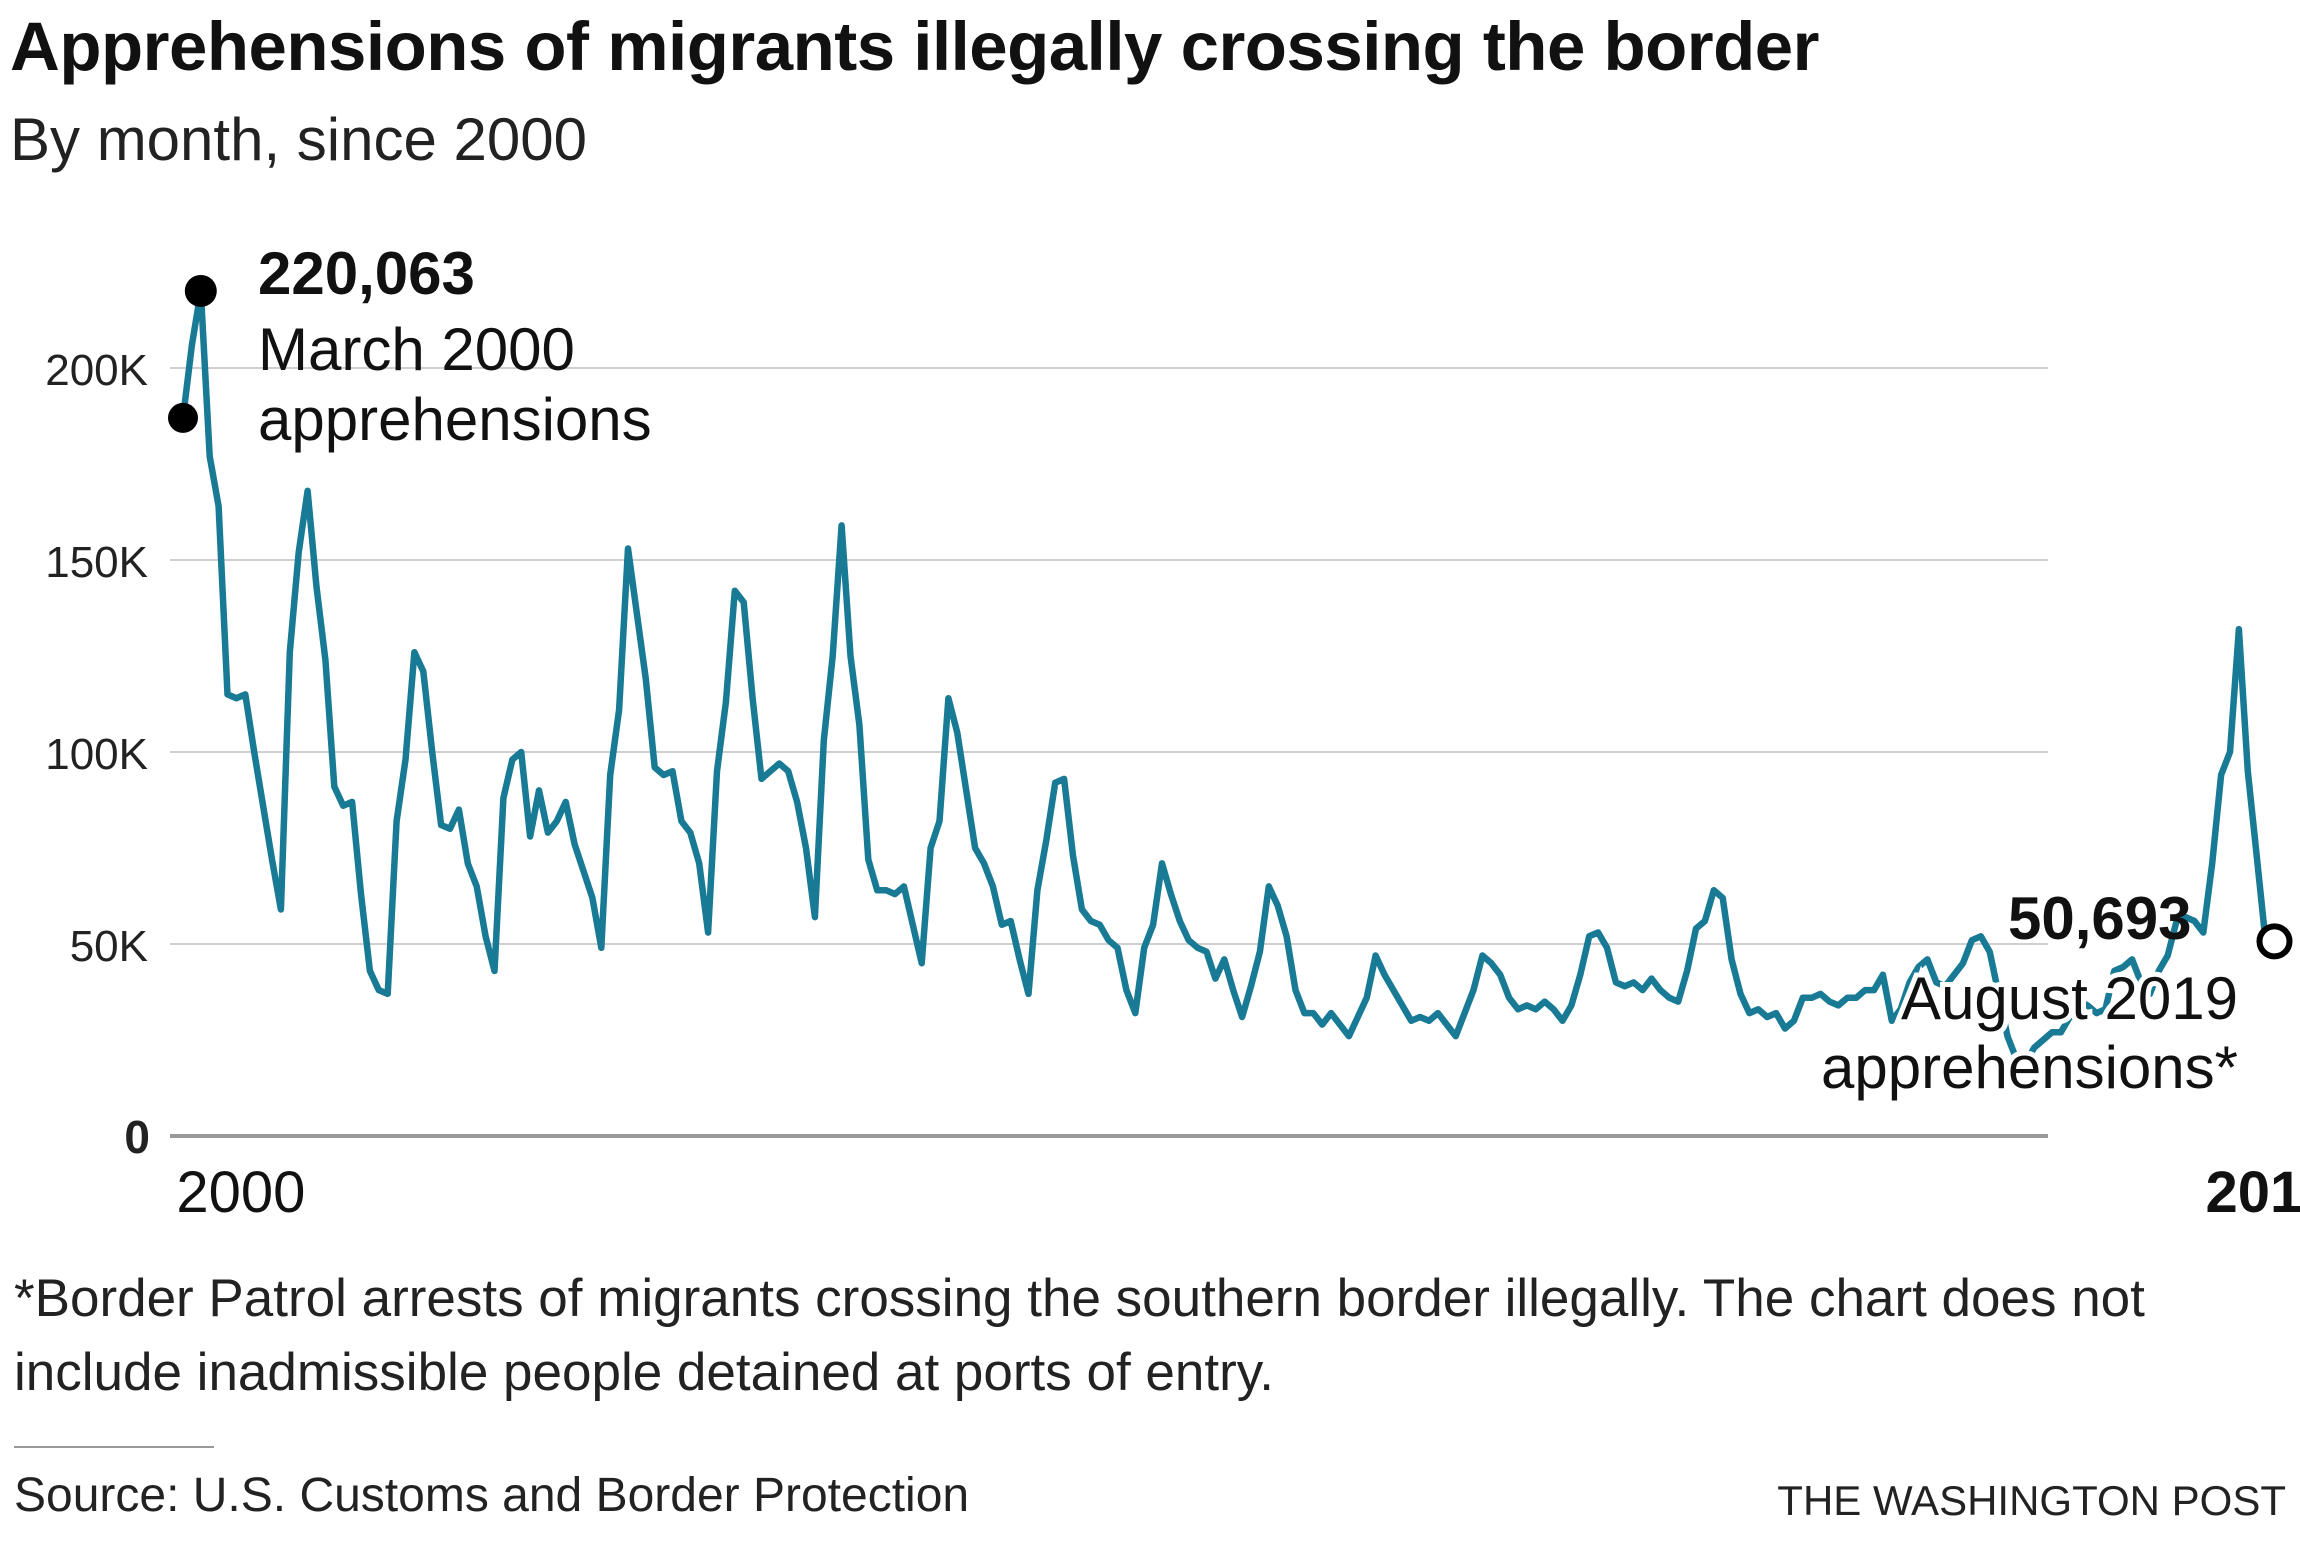 This screenshot has width=2300, height=1544. I want to click on publisher-credit: THE WASHINGTON POST, so click(2031, 1500).